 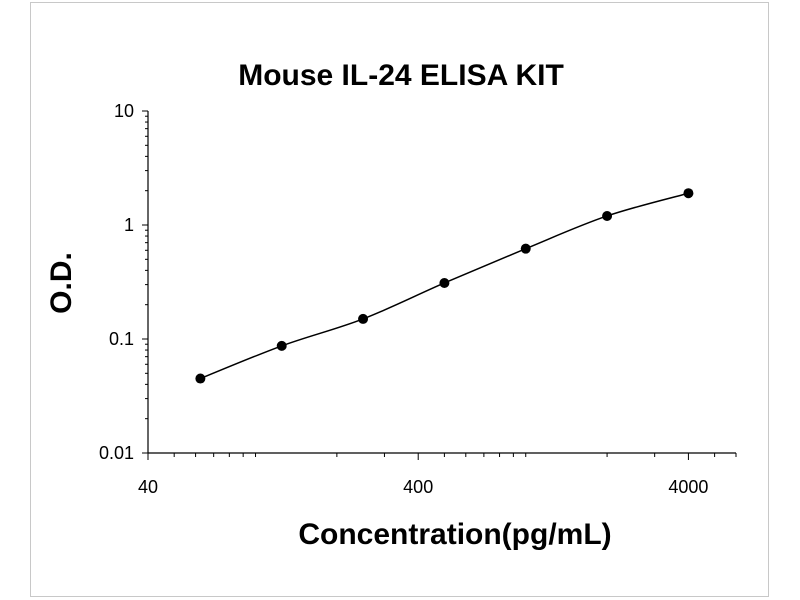 I want to click on y-axis-title: O.D., so click(x=61, y=283).